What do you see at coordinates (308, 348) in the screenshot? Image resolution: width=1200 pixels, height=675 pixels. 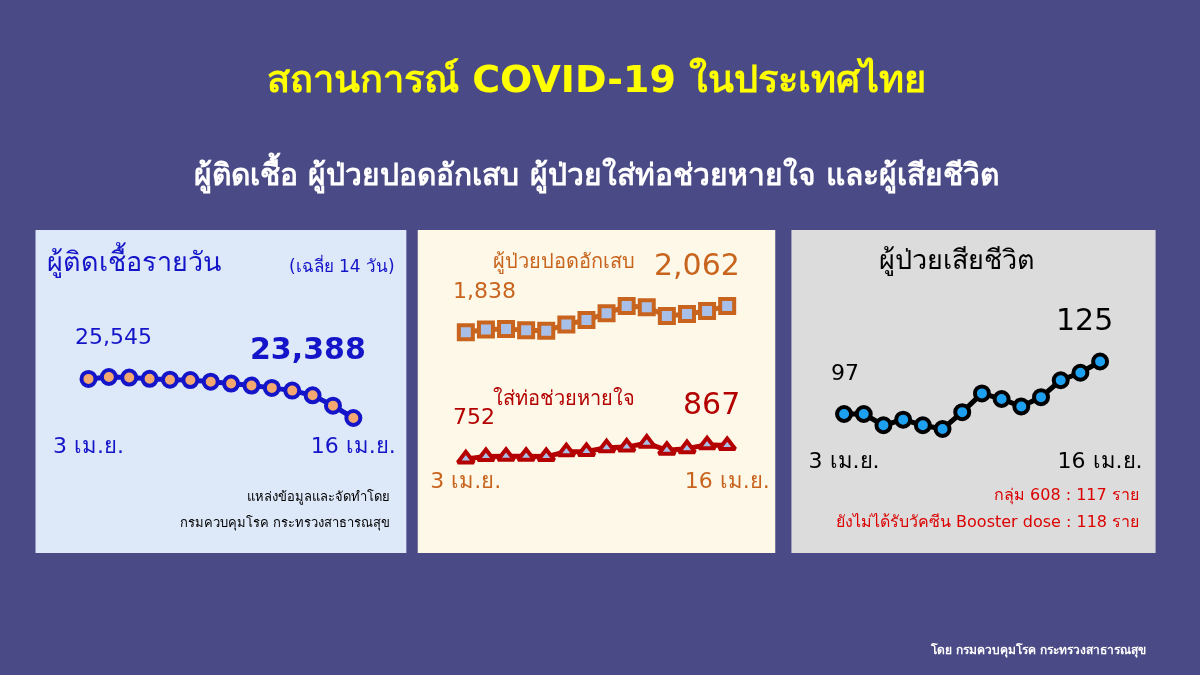 I see `data-label: 23,388` at bounding box center [308, 348].